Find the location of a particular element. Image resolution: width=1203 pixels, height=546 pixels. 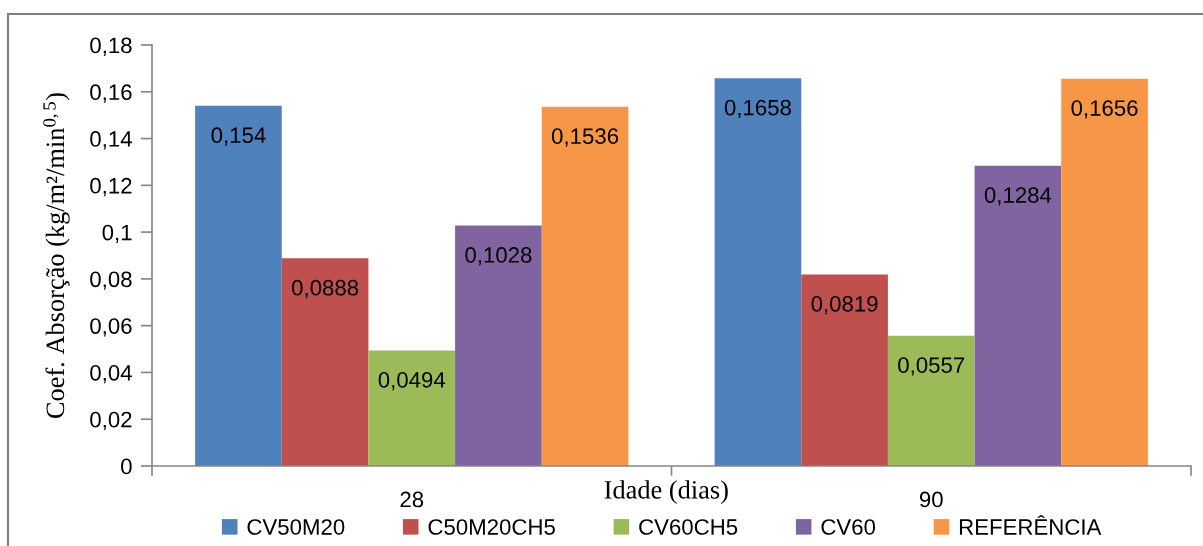

y-axis-title: Coef. Absorção (kg/m²/min$^{0,5}$) is located at coordinates (56, 256).